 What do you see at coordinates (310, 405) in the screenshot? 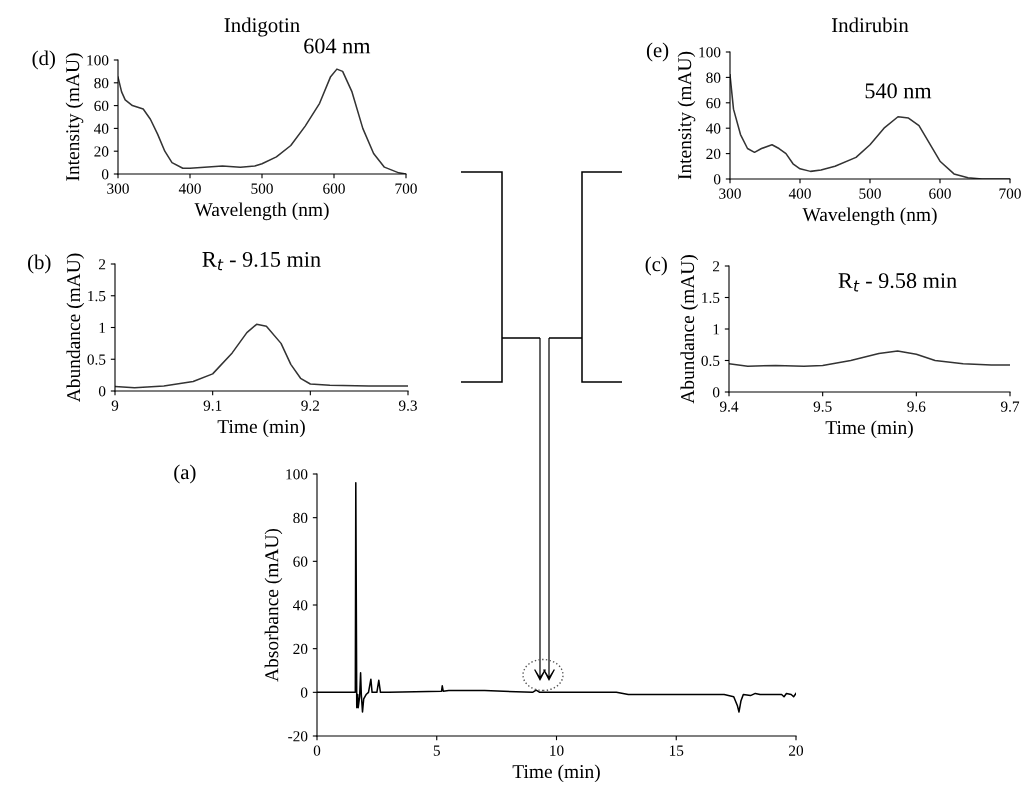
I see `x-tick-label: 9.2` at bounding box center [310, 405].